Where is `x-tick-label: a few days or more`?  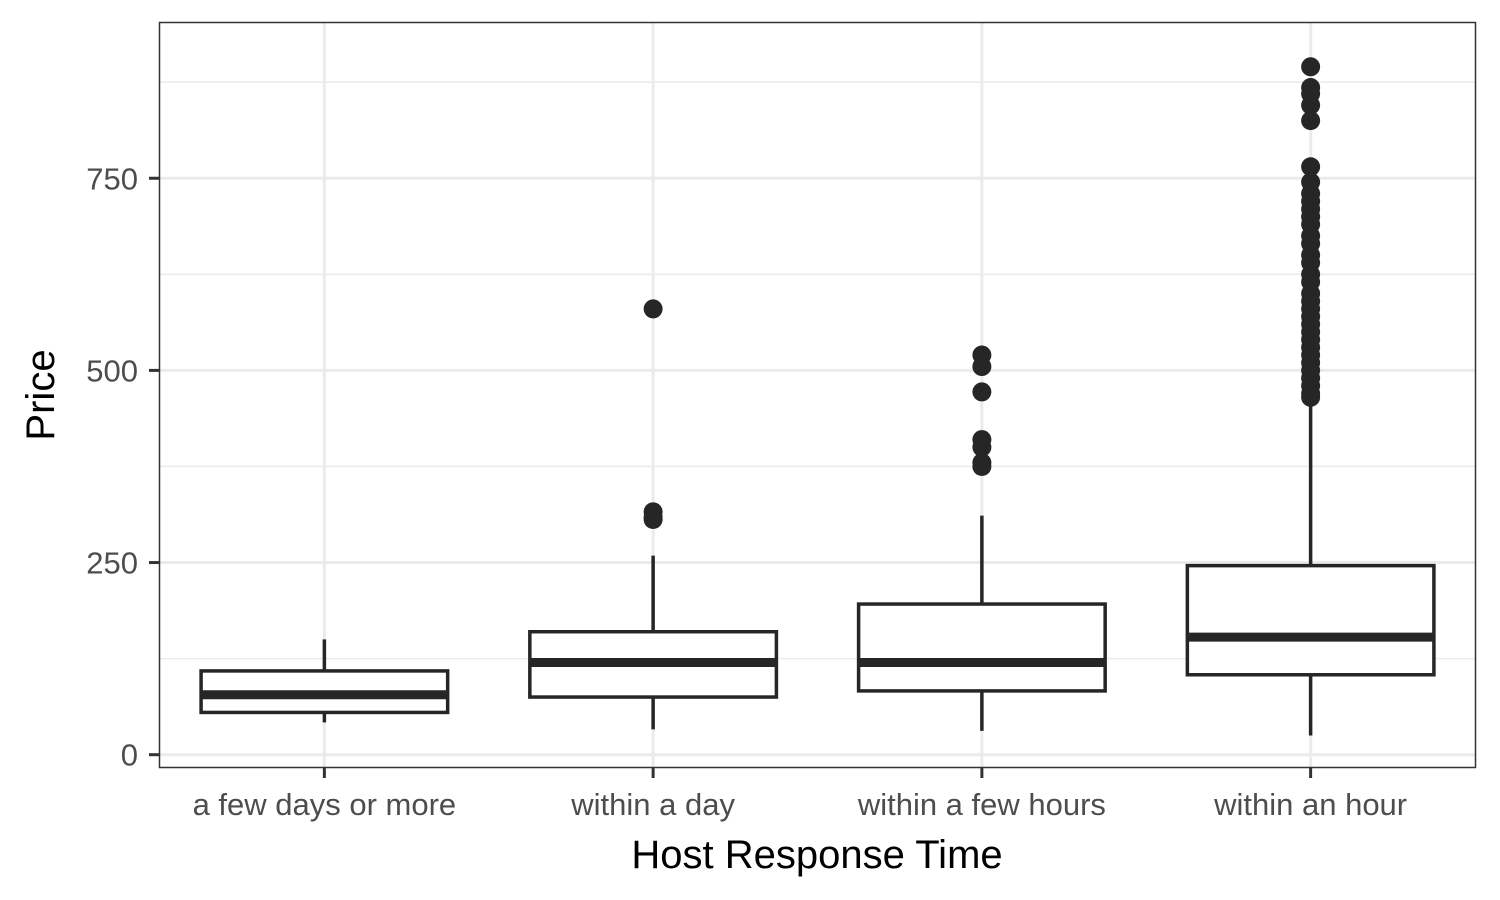
x-tick-label: a few days or more is located at coordinates (325, 804).